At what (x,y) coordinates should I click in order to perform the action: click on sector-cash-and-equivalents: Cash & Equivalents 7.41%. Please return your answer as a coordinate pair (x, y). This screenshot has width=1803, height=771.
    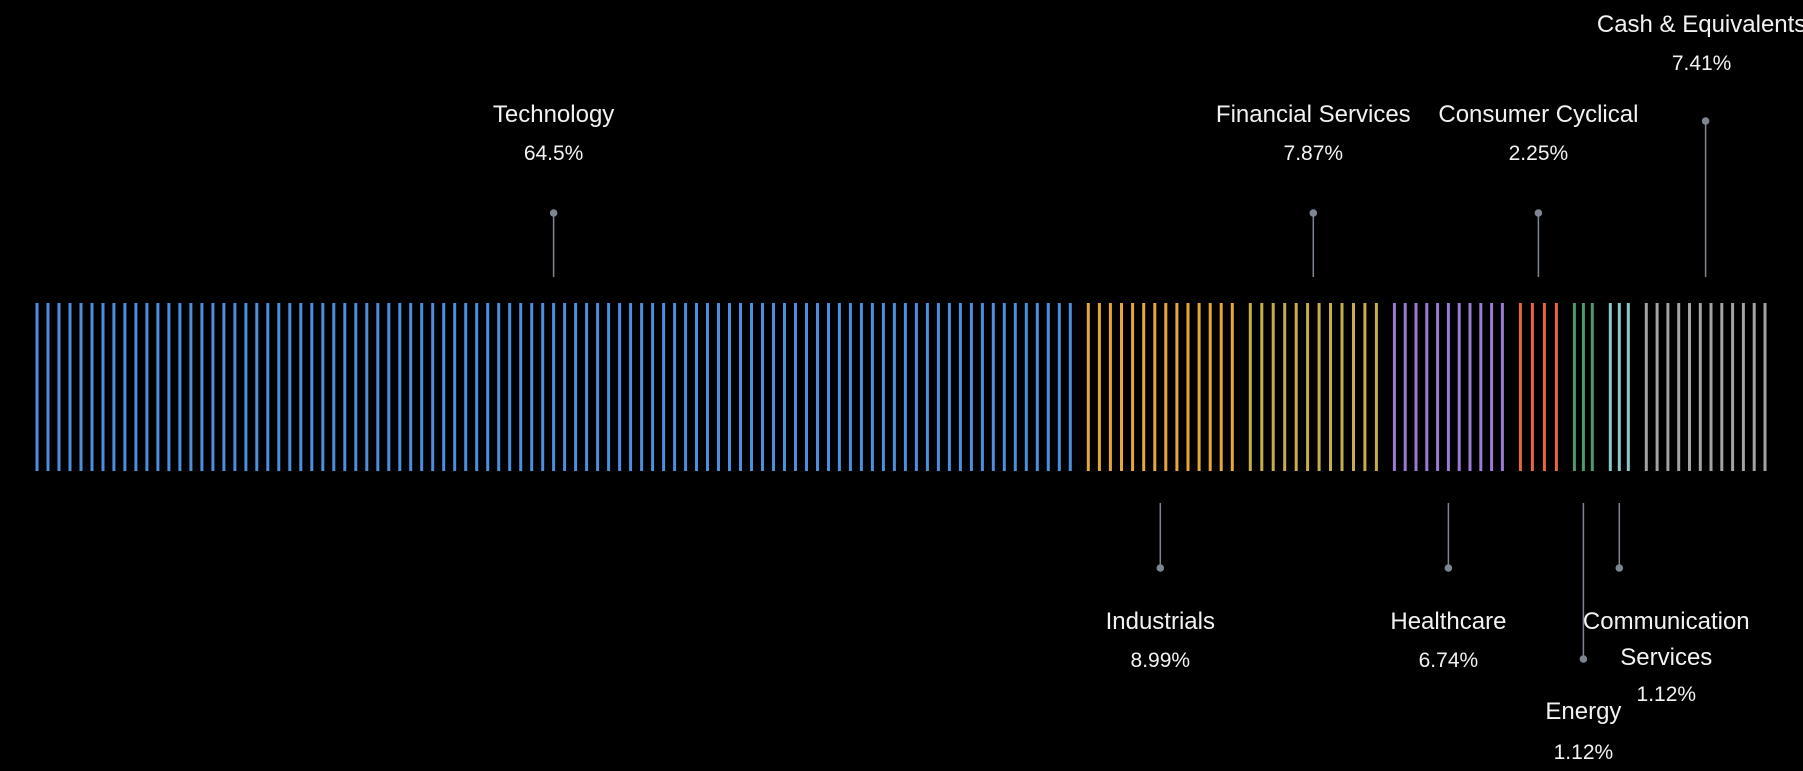
    Looking at the image, I should click on (1700, 241).